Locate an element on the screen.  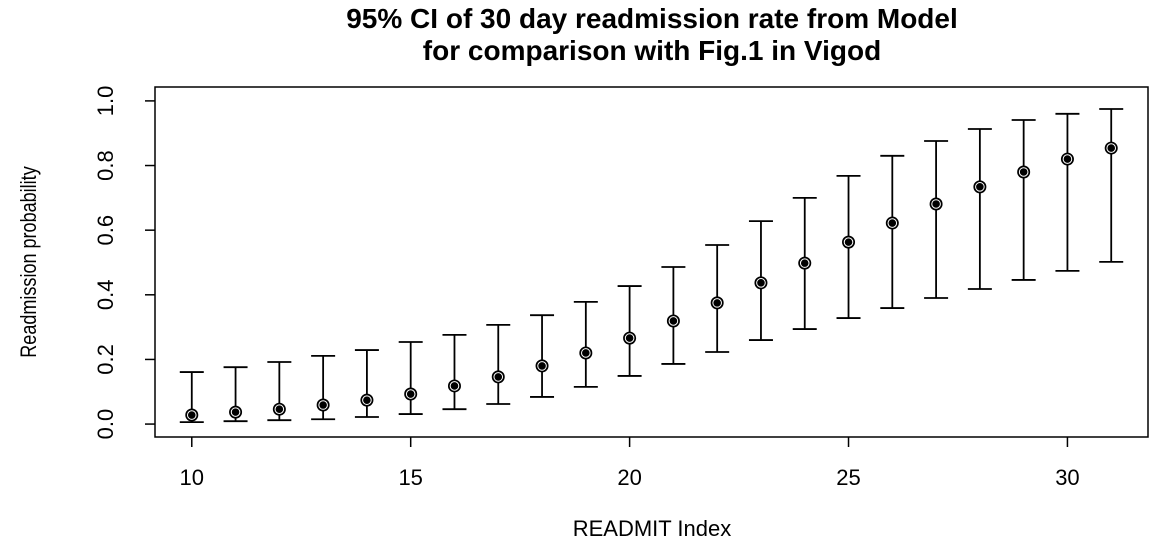
y-tick-label: 0.8 is located at coordinates (105, 165).